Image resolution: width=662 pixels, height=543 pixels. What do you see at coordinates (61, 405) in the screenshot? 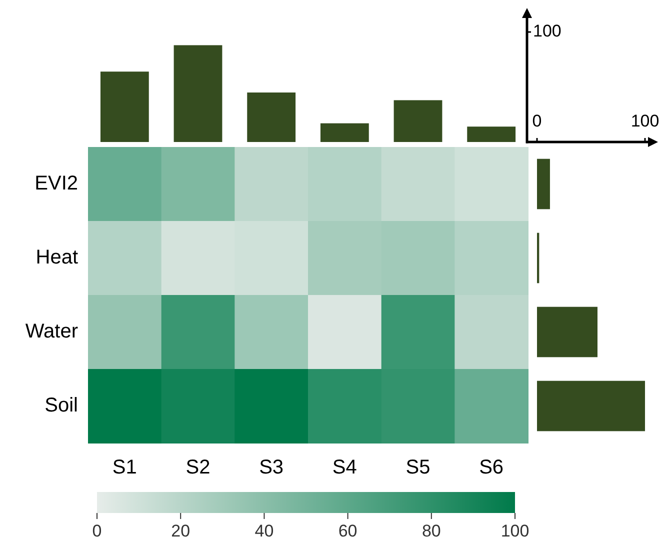
I see `y-tick-label: Soil` at bounding box center [61, 405].